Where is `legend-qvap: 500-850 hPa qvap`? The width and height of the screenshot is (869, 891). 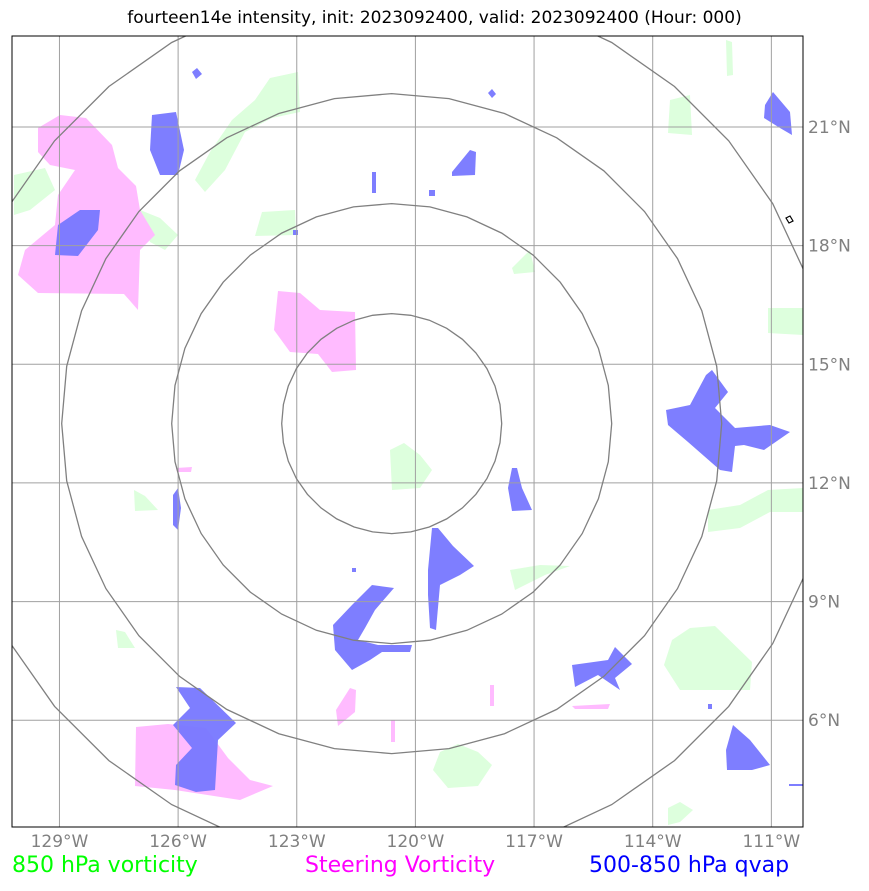 legend-qvap: 500-850 hPa qvap is located at coordinates (689, 865).